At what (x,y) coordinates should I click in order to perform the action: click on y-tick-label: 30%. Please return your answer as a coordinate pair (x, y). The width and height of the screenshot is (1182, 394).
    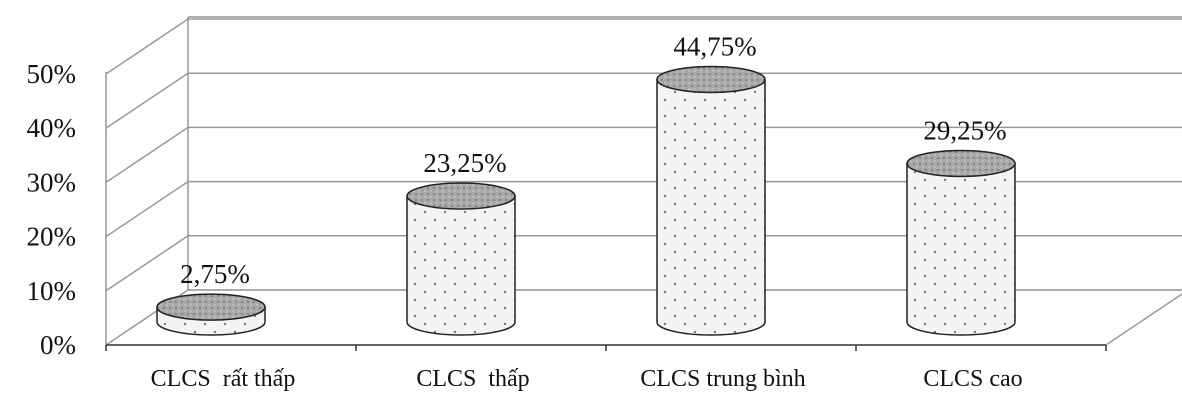
    Looking at the image, I should click on (52, 182).